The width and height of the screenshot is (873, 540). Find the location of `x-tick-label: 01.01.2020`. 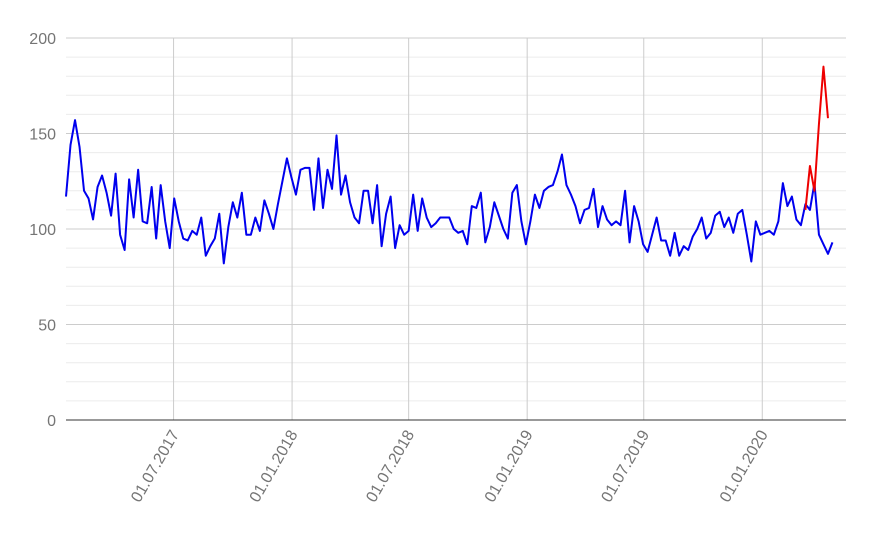

x-tick-label: 01.01.2020 is located at coordinates (744, 466).